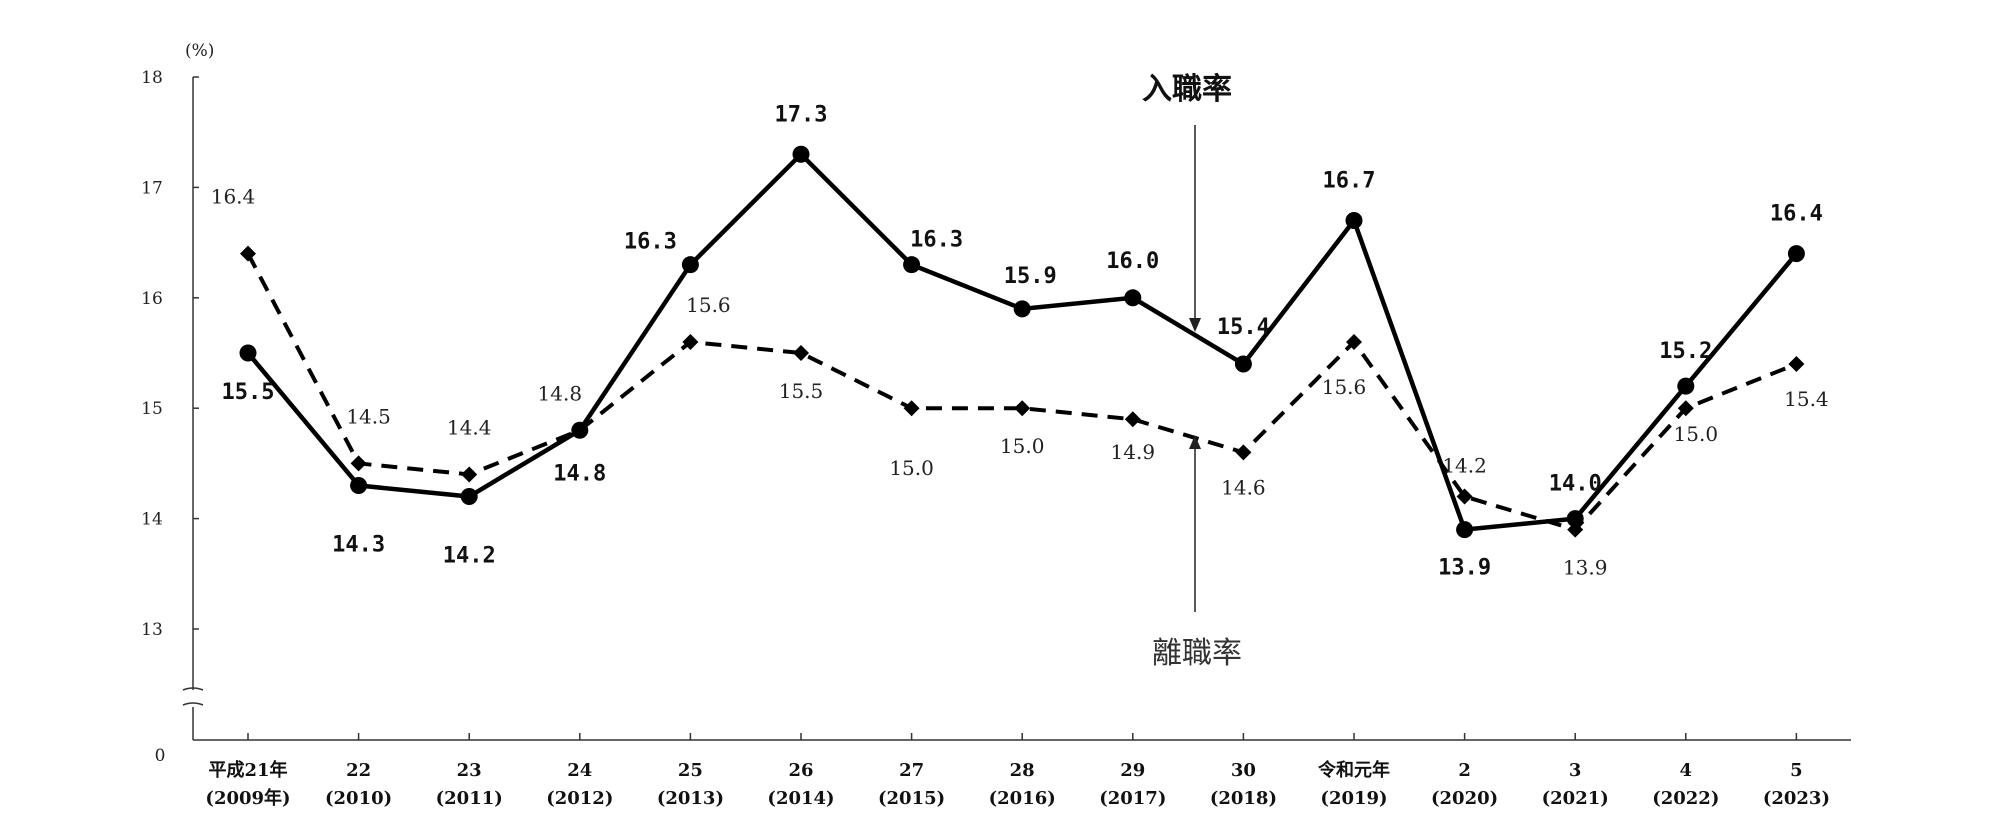 Image resolution: width=1999 pixels, height=836 pixels. I want to click on series-title-separation-rate: 離職率, so click(1197, 653).